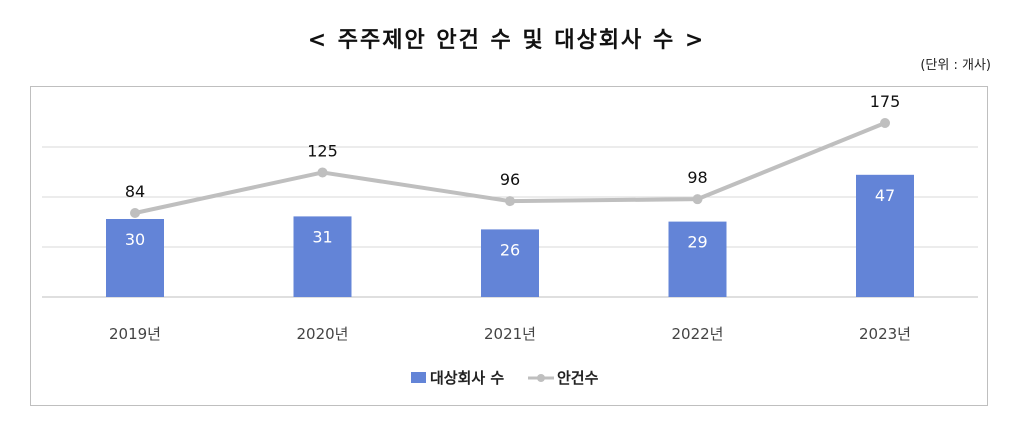 This screenshot has width=1013, height=422. What do you see at coordinates (135, 239) in the screenshot?
I see `bar-data-label: 30` at bounding box center [135, 239].